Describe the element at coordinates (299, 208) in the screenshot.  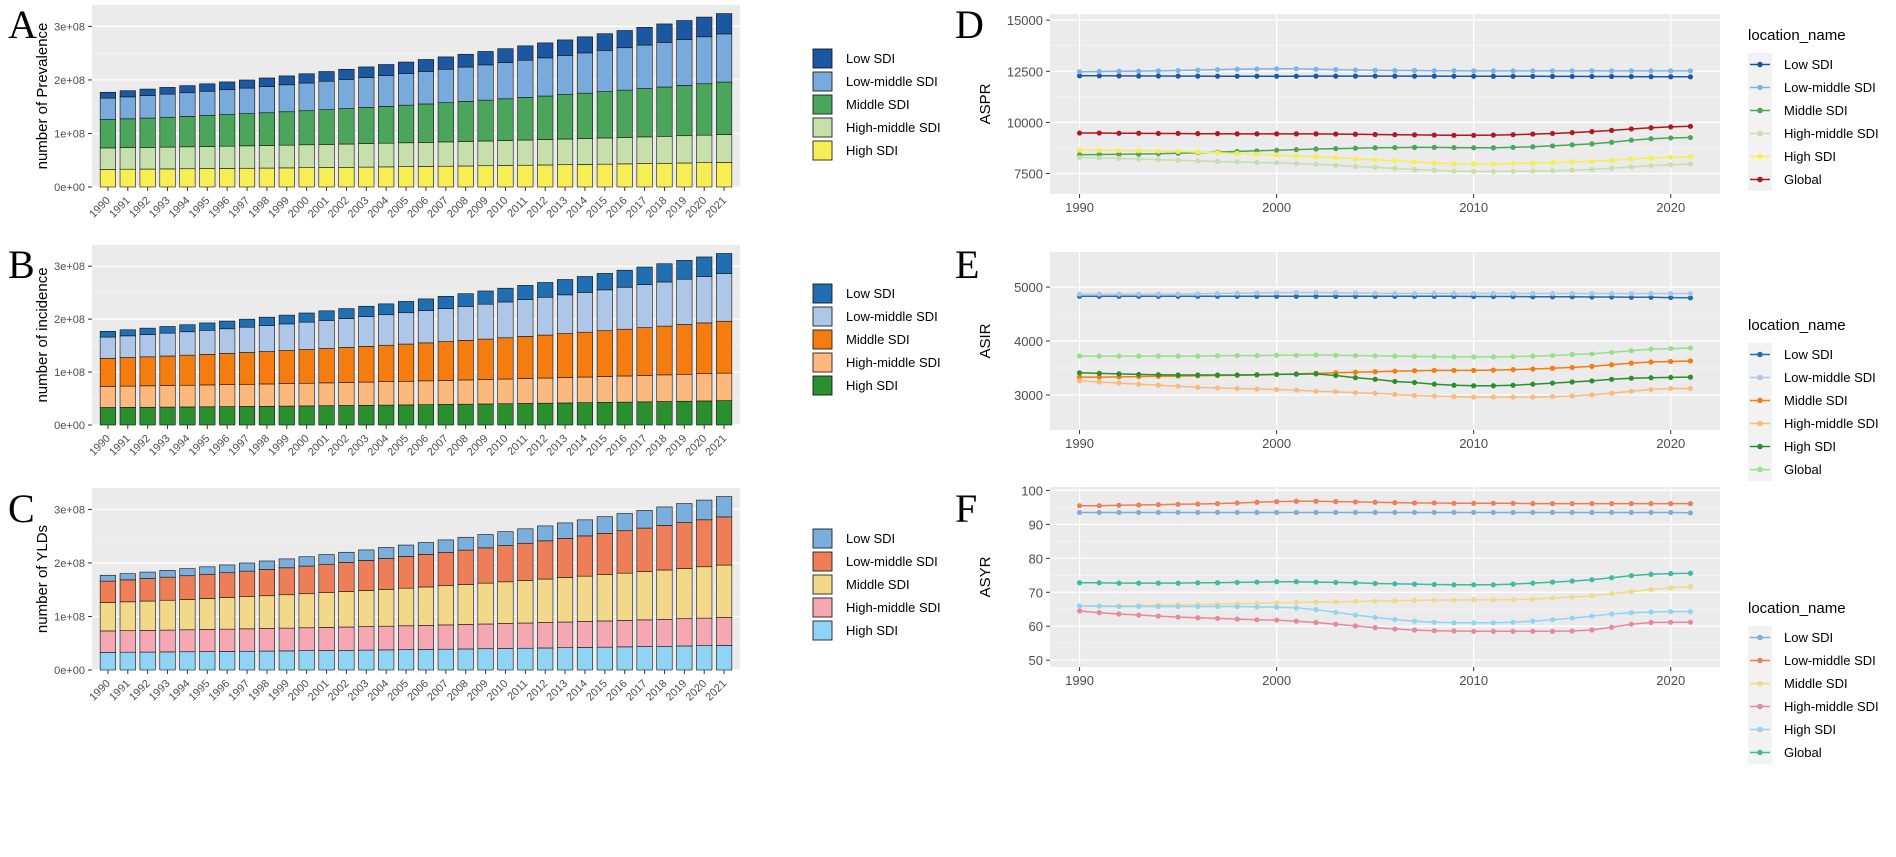
I see `x-tick-label: 2000` at that location.